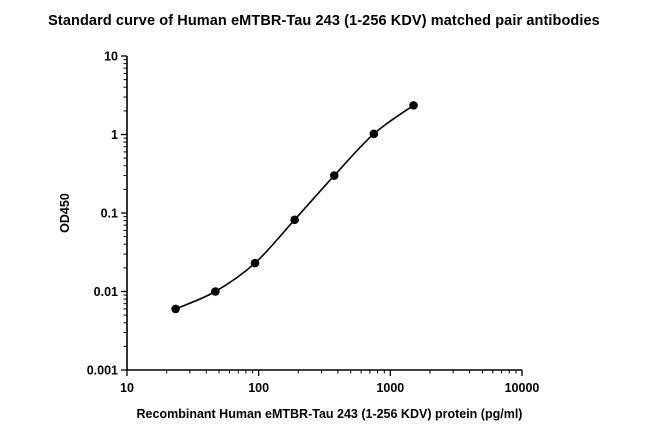  Describe the element at coordinates (127, 388) in the screenshot. I see `x-tick-label: 10` at that location.